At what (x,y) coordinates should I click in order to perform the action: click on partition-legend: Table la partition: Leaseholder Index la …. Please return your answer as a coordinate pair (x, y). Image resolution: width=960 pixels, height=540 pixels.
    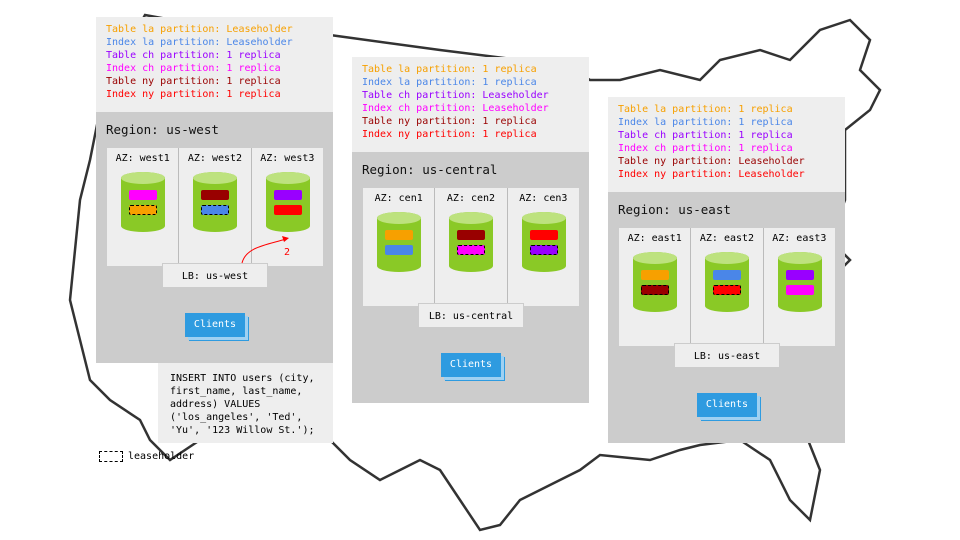
    Looking at the image, I should click on (214, 64).